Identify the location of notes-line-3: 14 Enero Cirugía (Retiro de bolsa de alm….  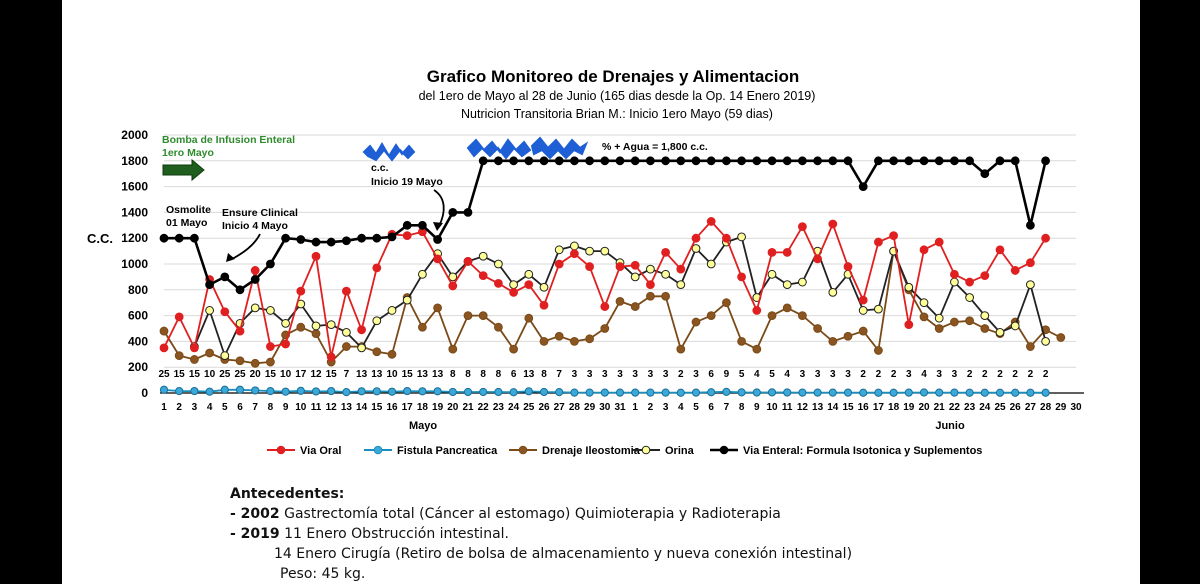
(563, 554).